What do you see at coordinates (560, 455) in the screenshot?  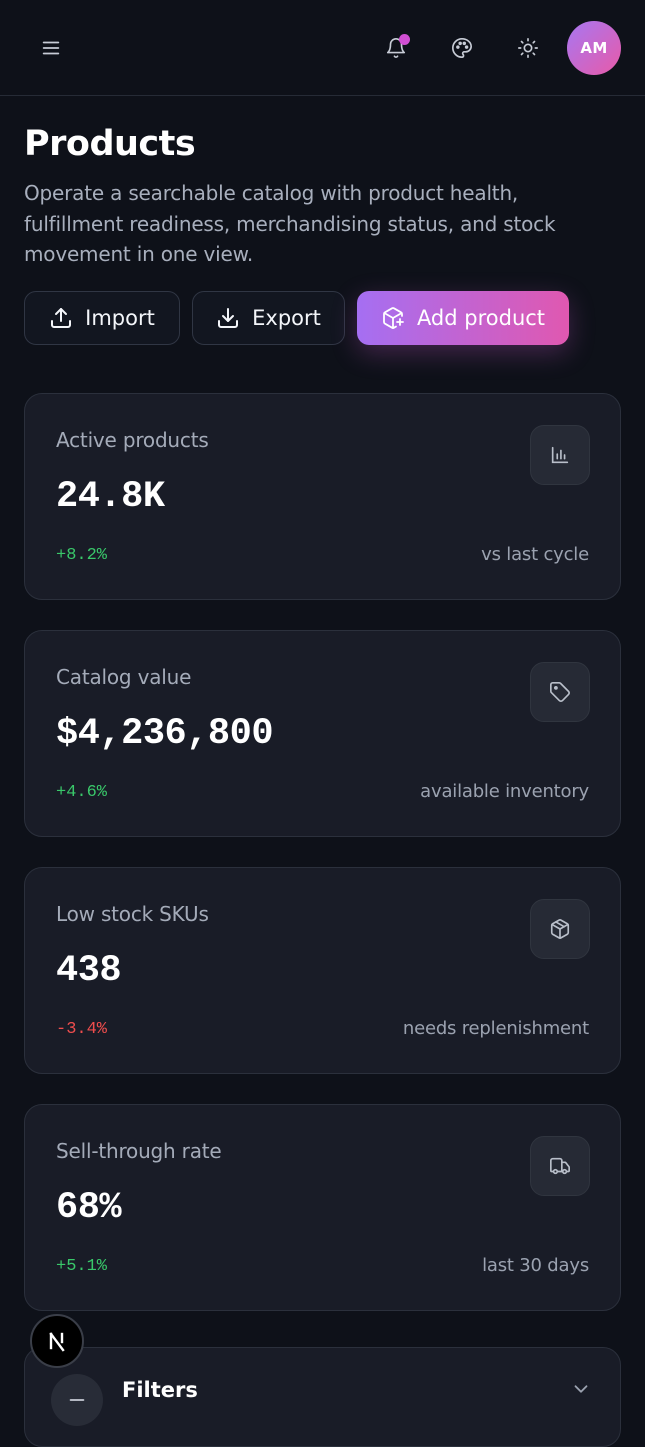 I see `bar-chart-icon` at bounding box center [560, 455].